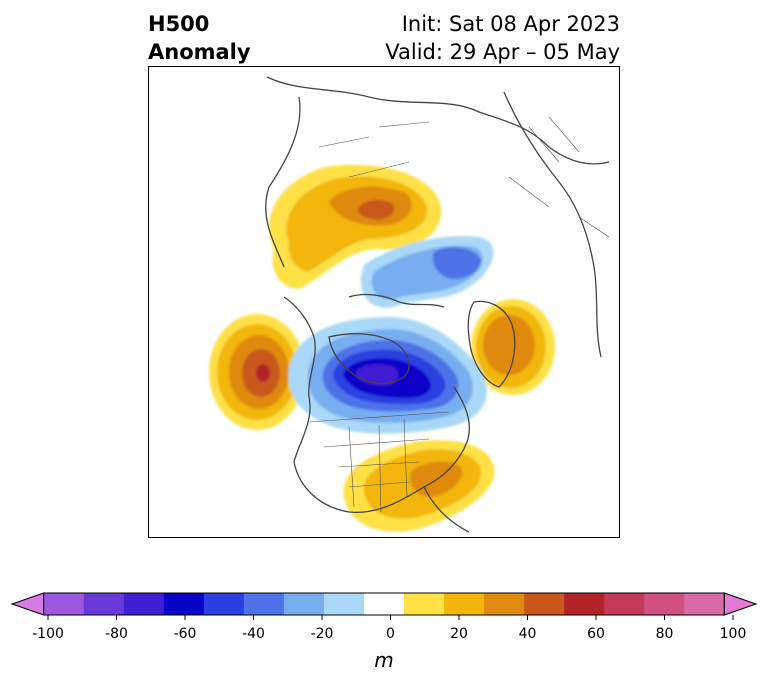 The height and width of the screenshot is (684, 768). I want to click on coast-north-america-west, so click(376, 405).